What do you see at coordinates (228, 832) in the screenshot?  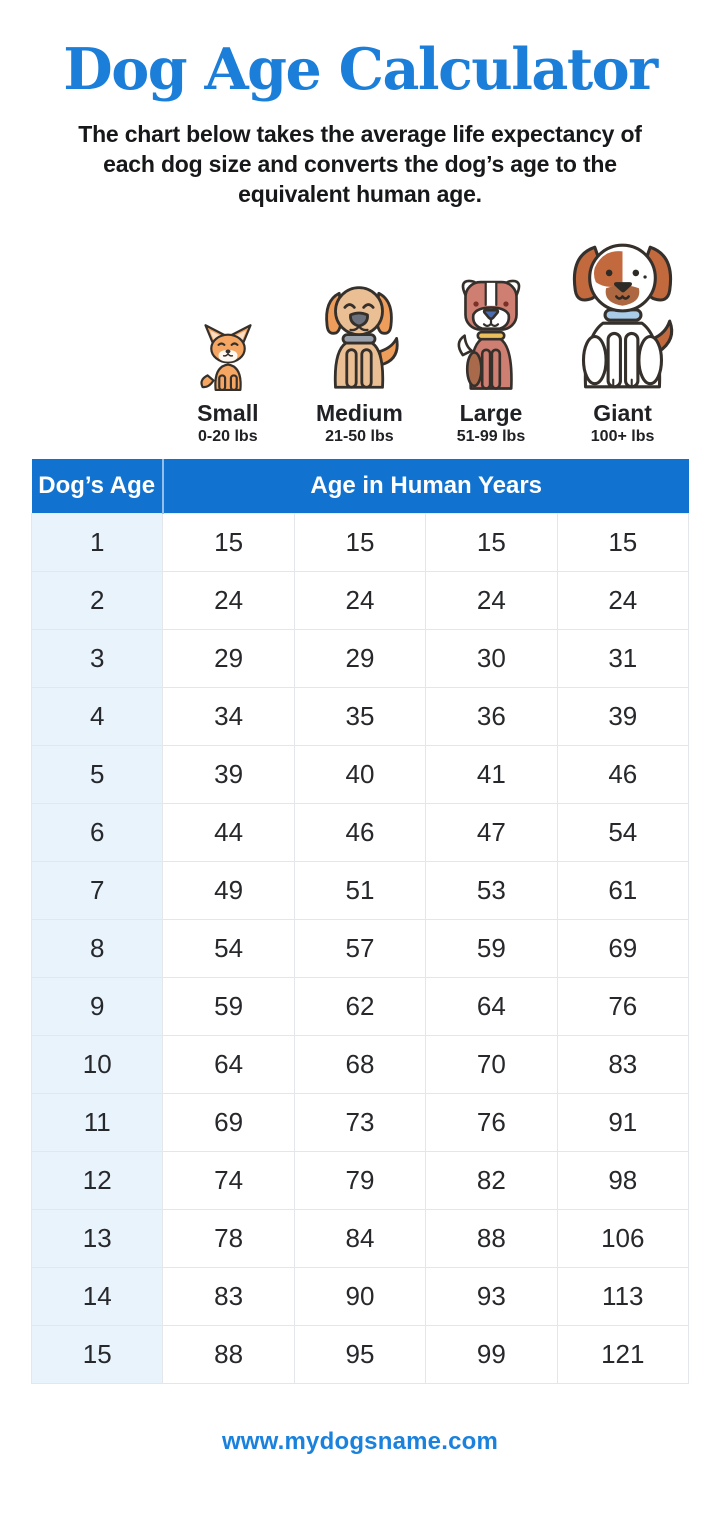 I see `human-age-cell: 44` at bounding box center [228, 832].